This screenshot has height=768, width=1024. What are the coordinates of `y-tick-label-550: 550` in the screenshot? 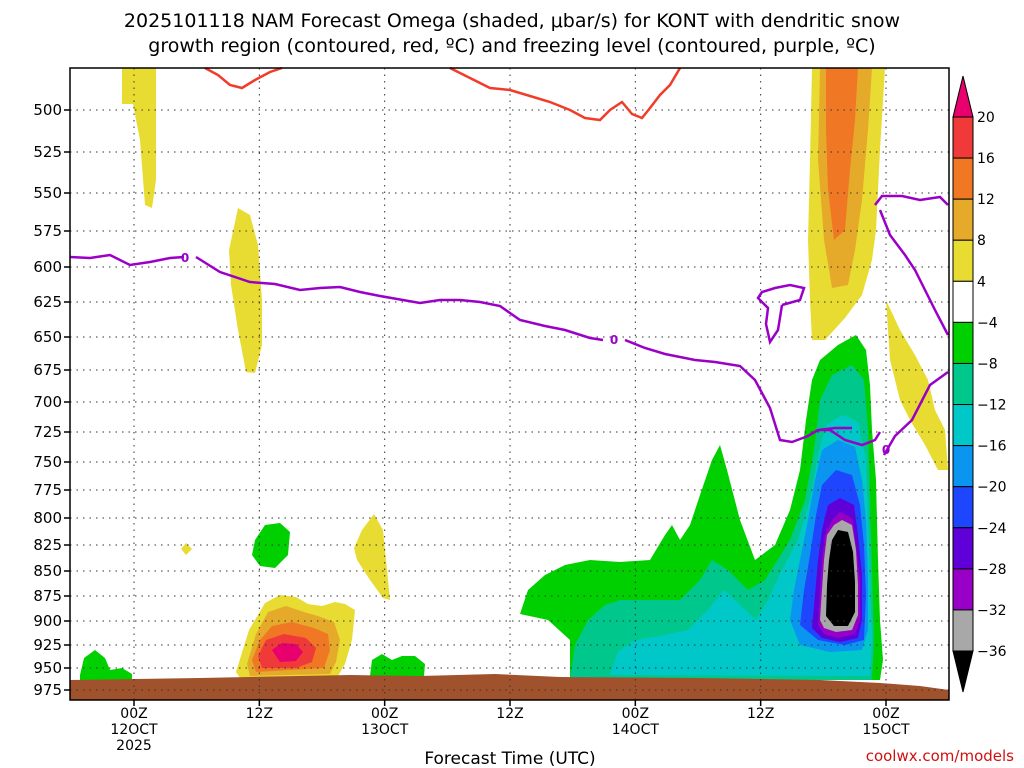 It's located at (47, 193).